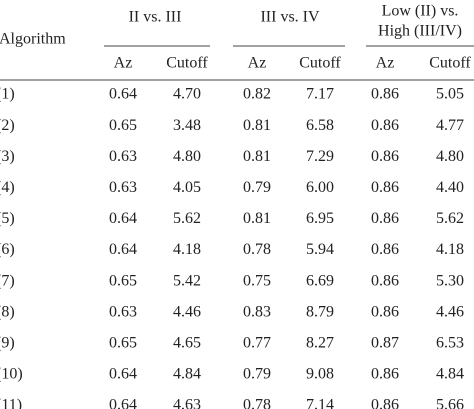 The image size is (474, 409). I want to click on cell: 4.40, so click(450, 187).